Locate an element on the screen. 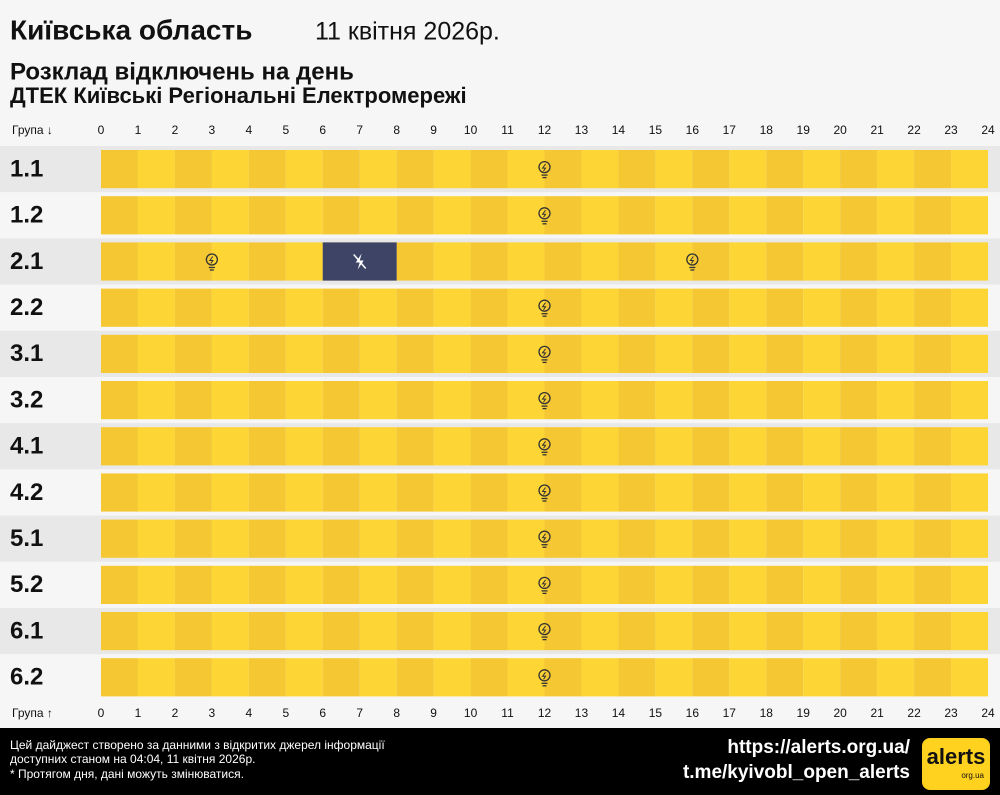  hour-label: 6 is located at coordinates (322, 130).